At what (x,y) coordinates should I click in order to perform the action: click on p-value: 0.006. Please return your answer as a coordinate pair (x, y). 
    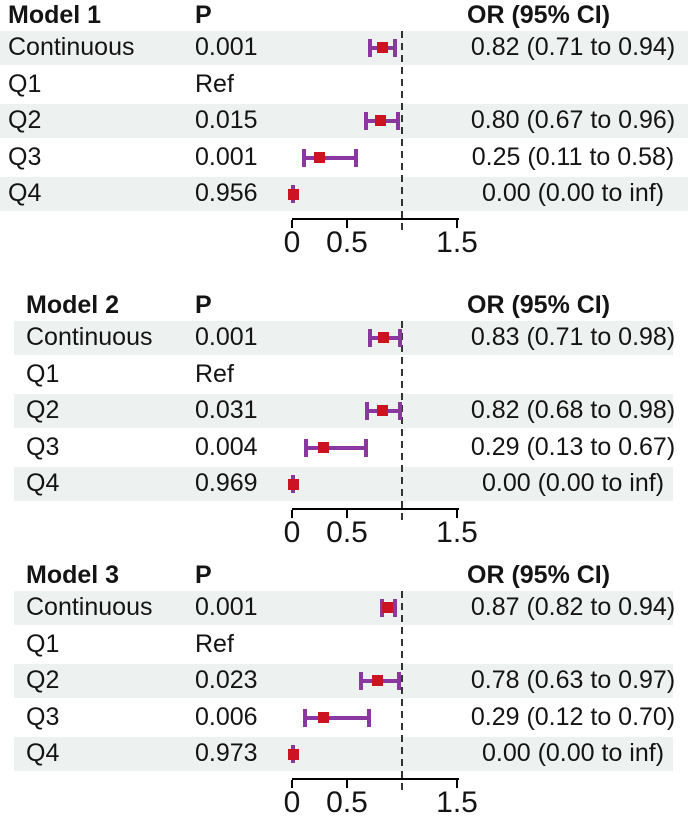
    Looking at the image, I should click on (226, 716).